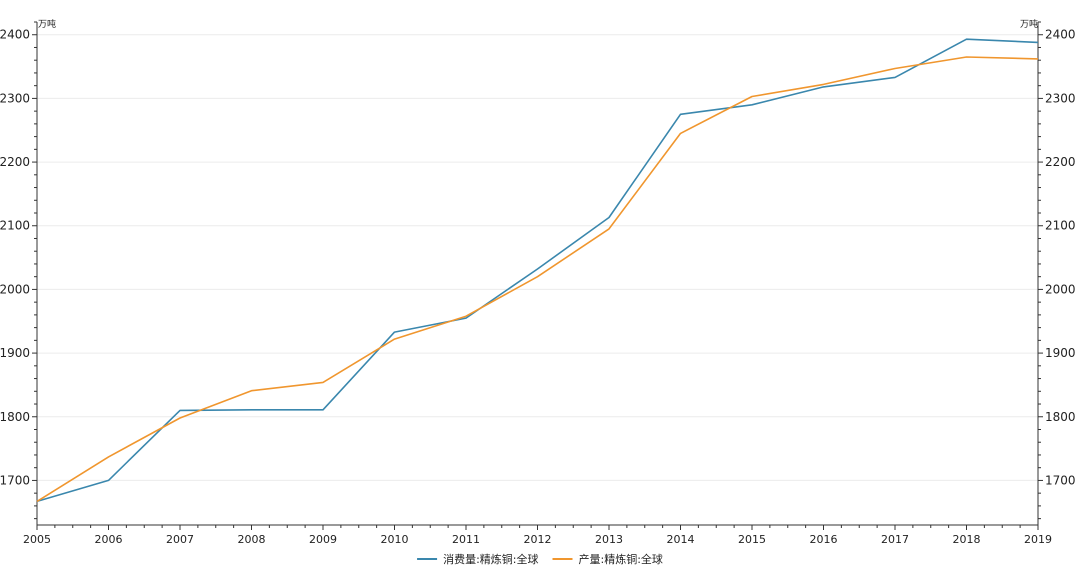 The height and width of the screenshot is (574, 1080). I want to click on y-tick-label-right: 2400, so click(1060, 35).